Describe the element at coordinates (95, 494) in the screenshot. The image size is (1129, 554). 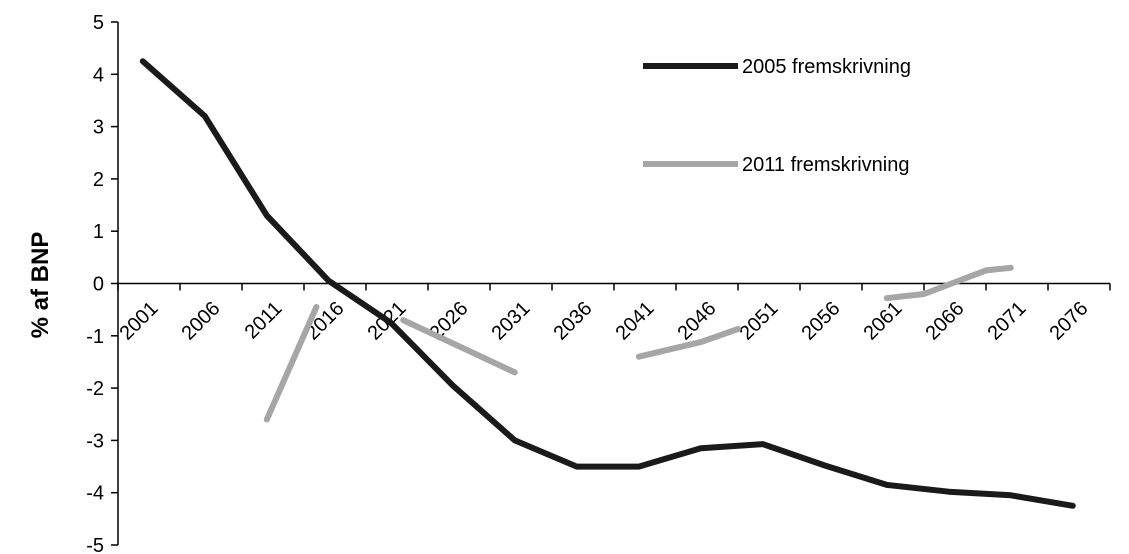
I see `y-tick-label: -4` at that location.